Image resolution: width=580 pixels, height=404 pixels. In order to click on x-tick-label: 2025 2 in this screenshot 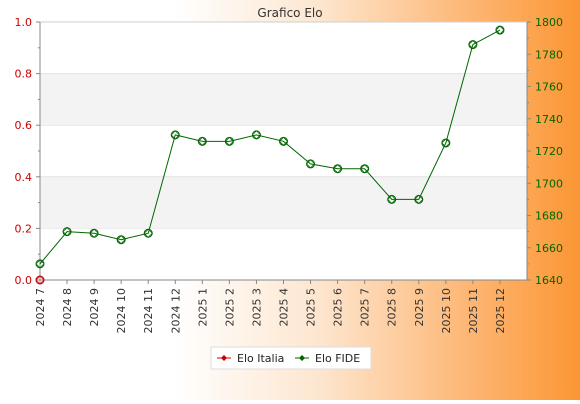, I will do `click(229, 307)`.